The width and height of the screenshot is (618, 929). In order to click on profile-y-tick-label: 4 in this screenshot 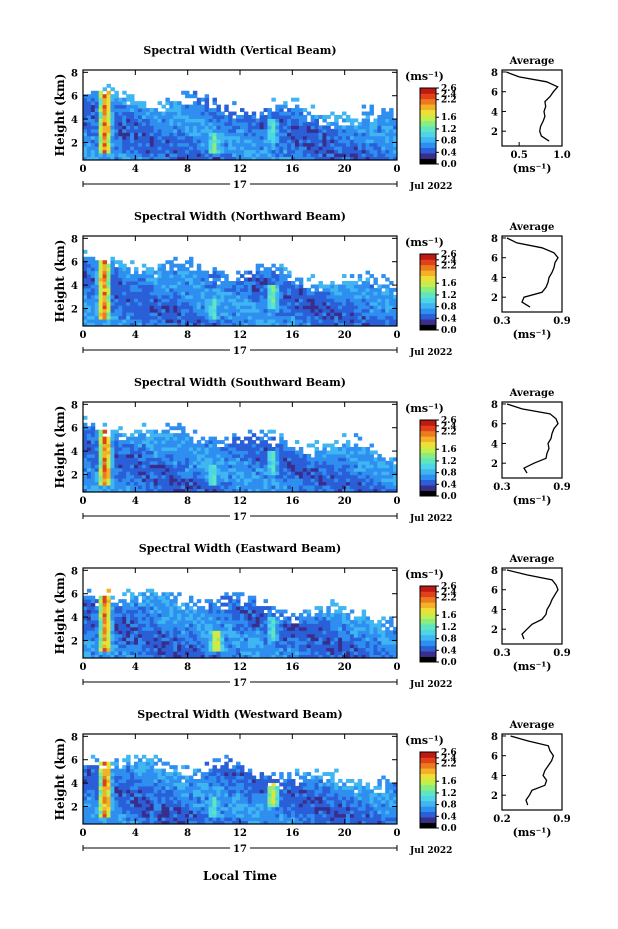, I will do `click(494, 444)`.